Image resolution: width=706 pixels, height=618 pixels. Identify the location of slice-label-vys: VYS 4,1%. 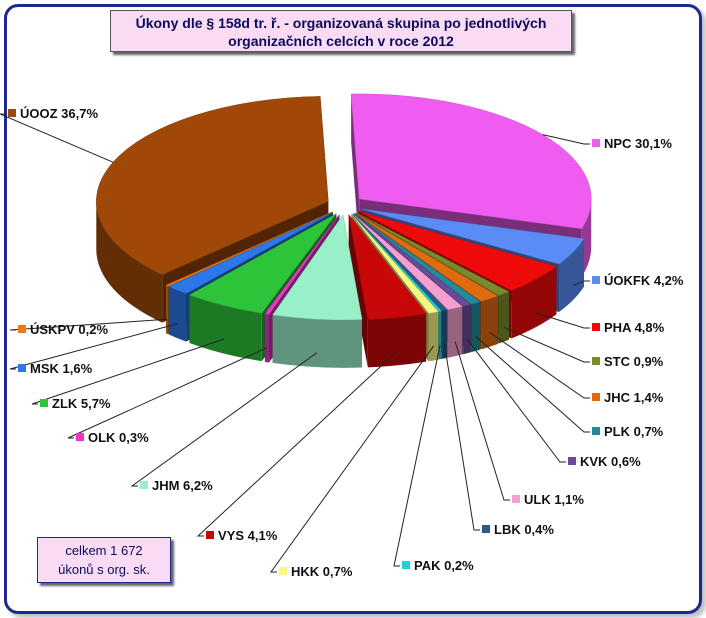
(248, 535).